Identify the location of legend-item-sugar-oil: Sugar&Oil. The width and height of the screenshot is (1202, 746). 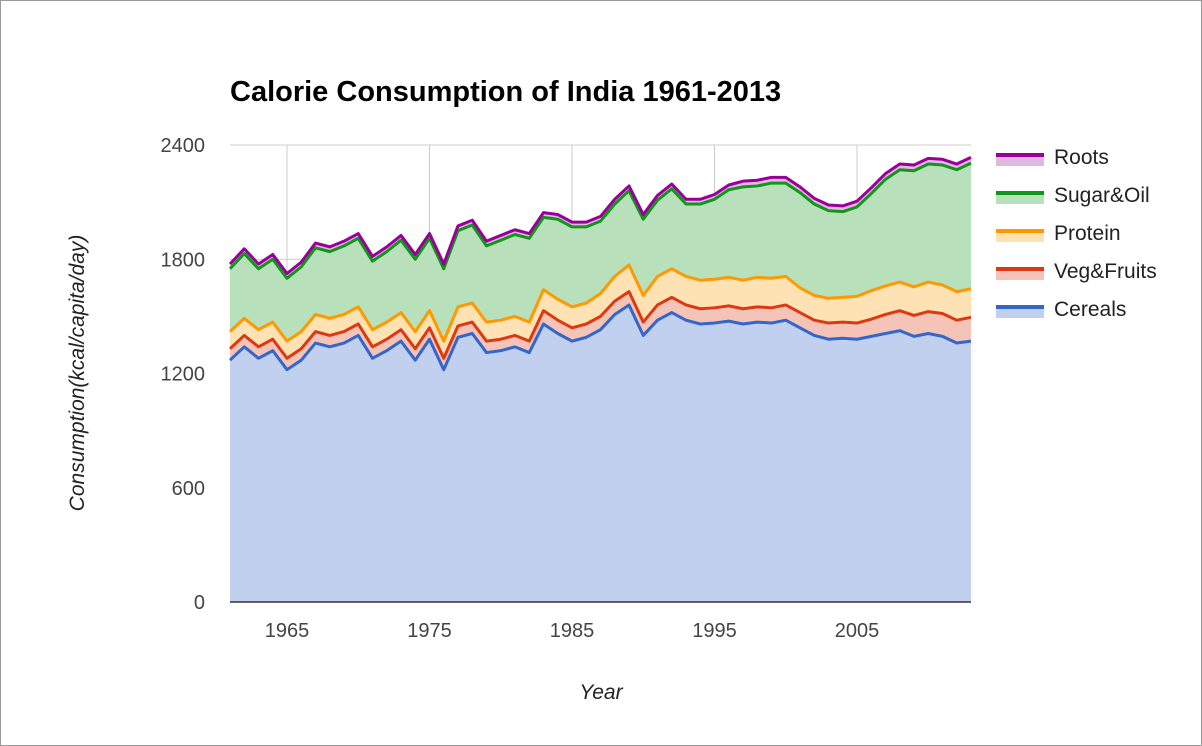
(1073, 195).